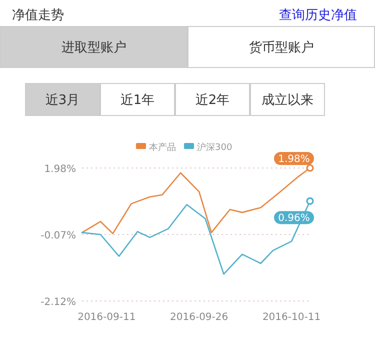 The image size is (375, 340). I want to click on text: 近1年, so click(137, 100).